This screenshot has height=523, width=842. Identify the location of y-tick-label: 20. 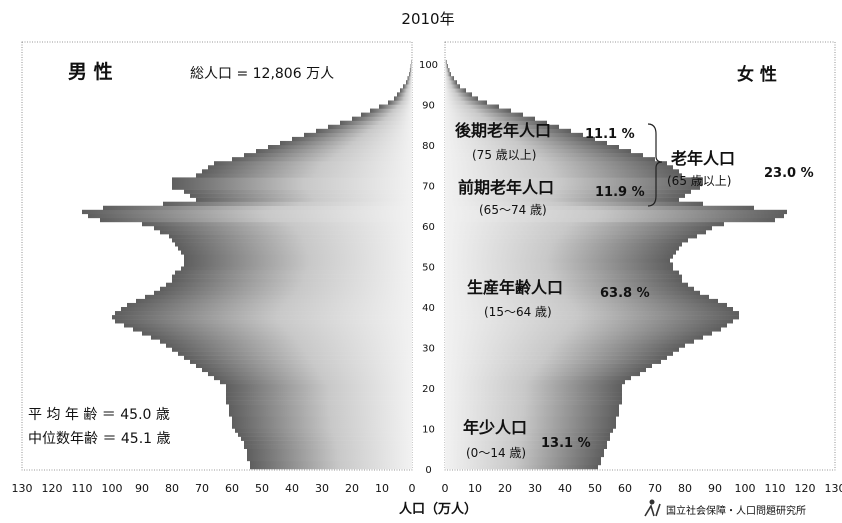
(428, 389).